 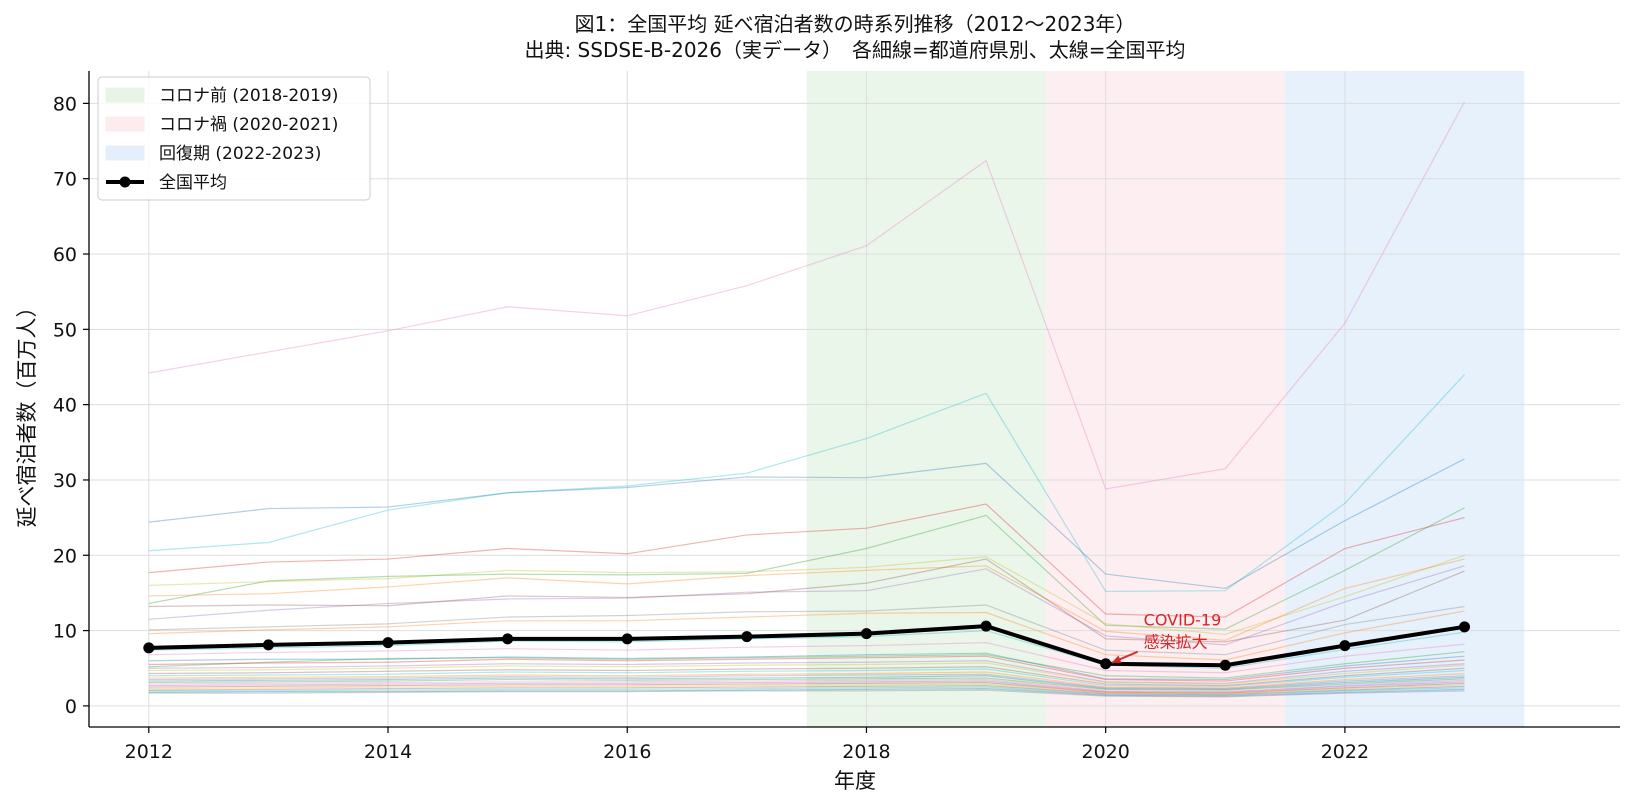 I want to click on national-average-line, so click(x=807, y=645).